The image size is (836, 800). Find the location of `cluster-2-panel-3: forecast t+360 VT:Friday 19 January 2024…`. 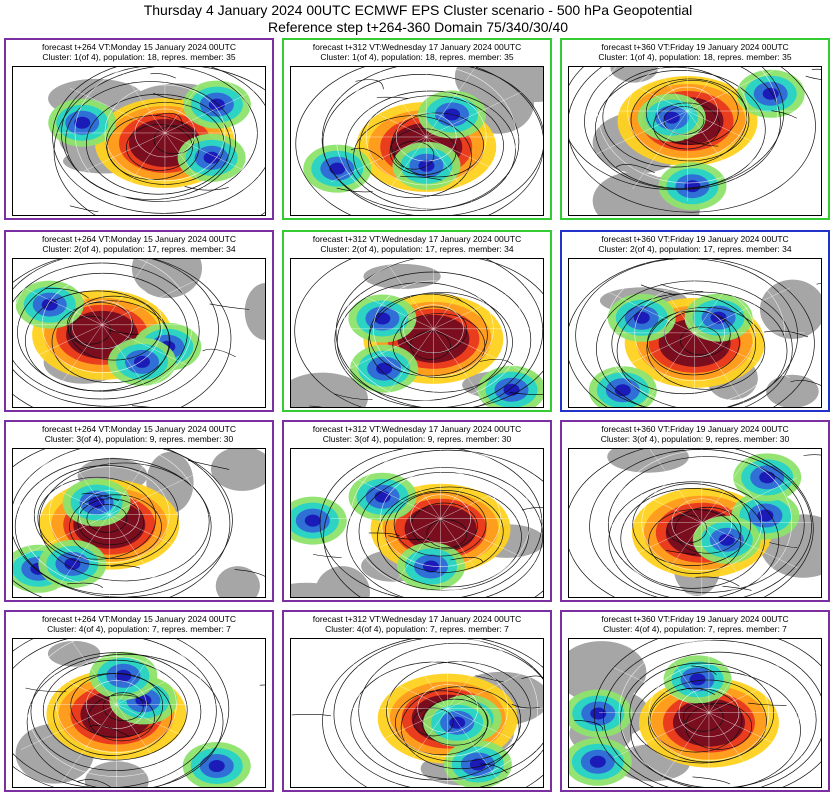

cluster-2-panel-3: forecast t+360 VT:Friday 19 January 2024… is located at coordinates (695, 321).